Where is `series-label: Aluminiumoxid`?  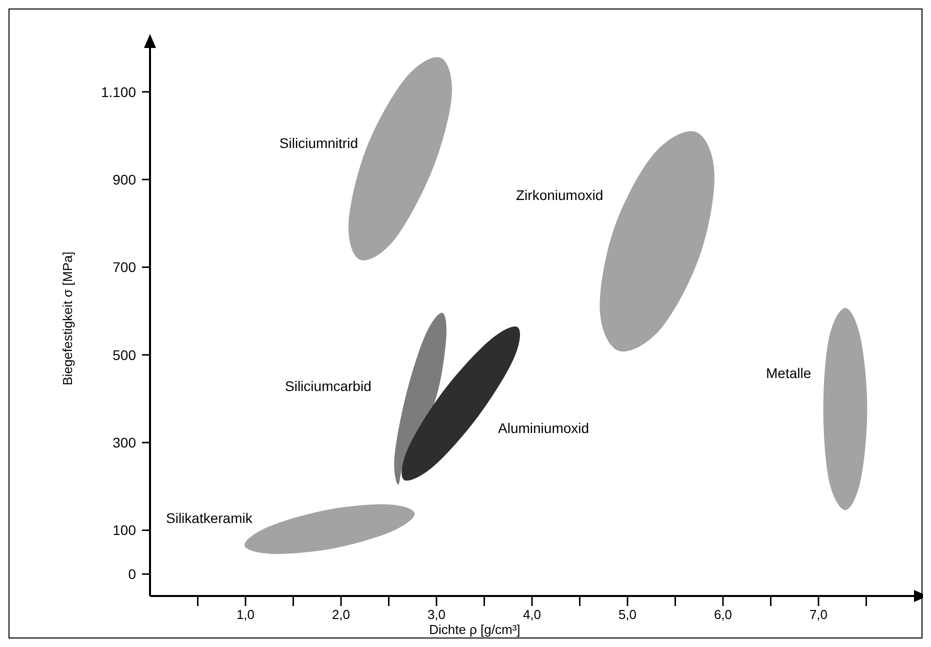 series-label: Aluminiumoxid is located at coordinates (544, 428).